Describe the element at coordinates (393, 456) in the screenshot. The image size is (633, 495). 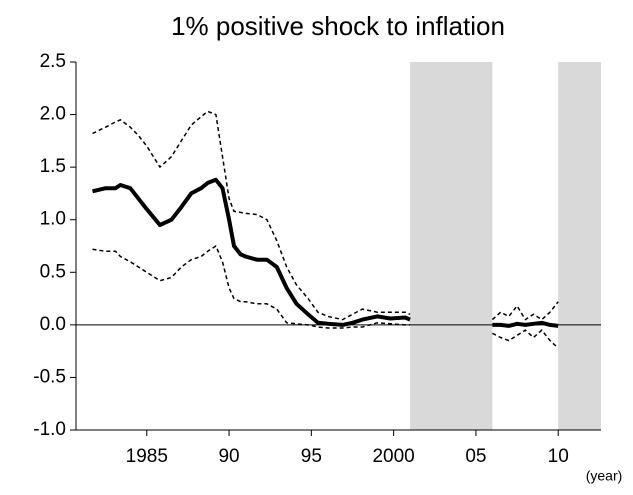
I see `x-tick-label: 2000` at that location.